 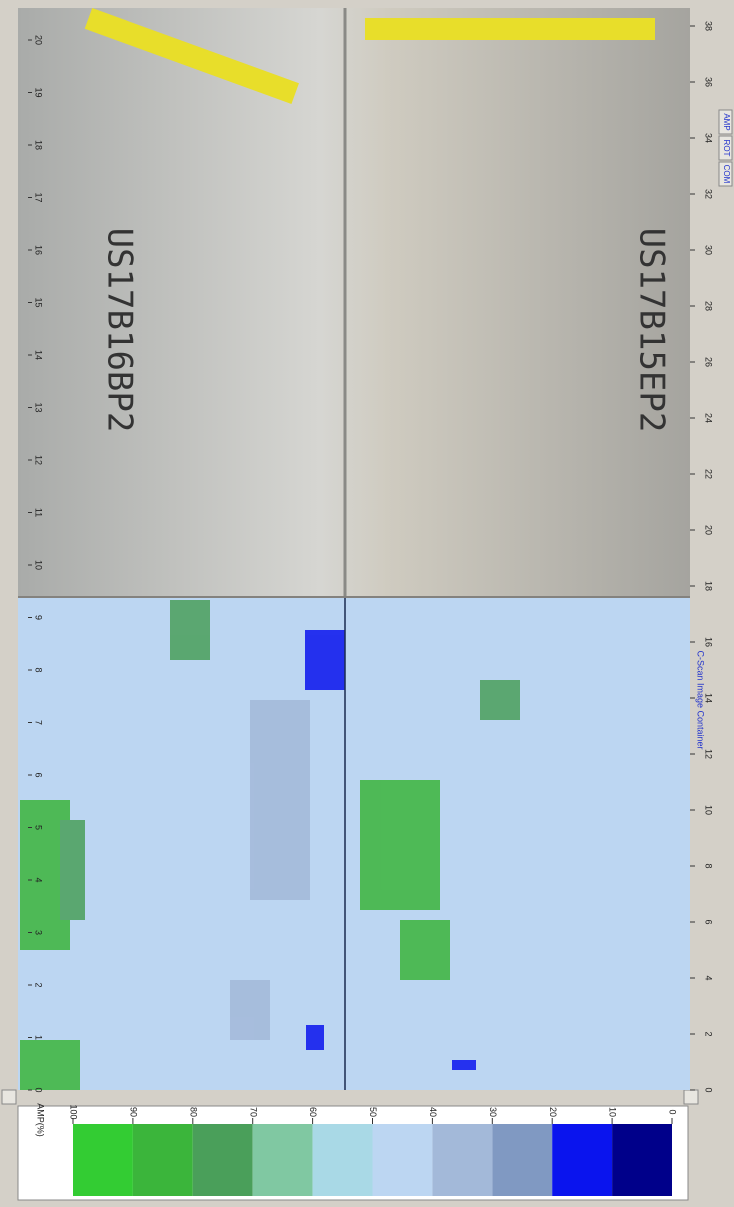 I want to click on toolbar-label: COM, so click(x=726, y=174).